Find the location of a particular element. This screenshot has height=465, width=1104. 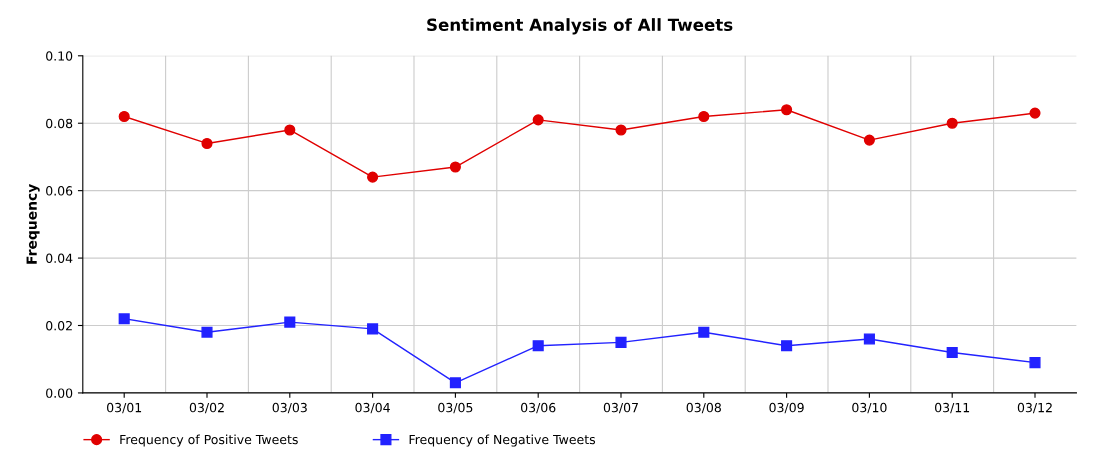

x-tick-label: 03/02 is located at coordinates (206, 408).